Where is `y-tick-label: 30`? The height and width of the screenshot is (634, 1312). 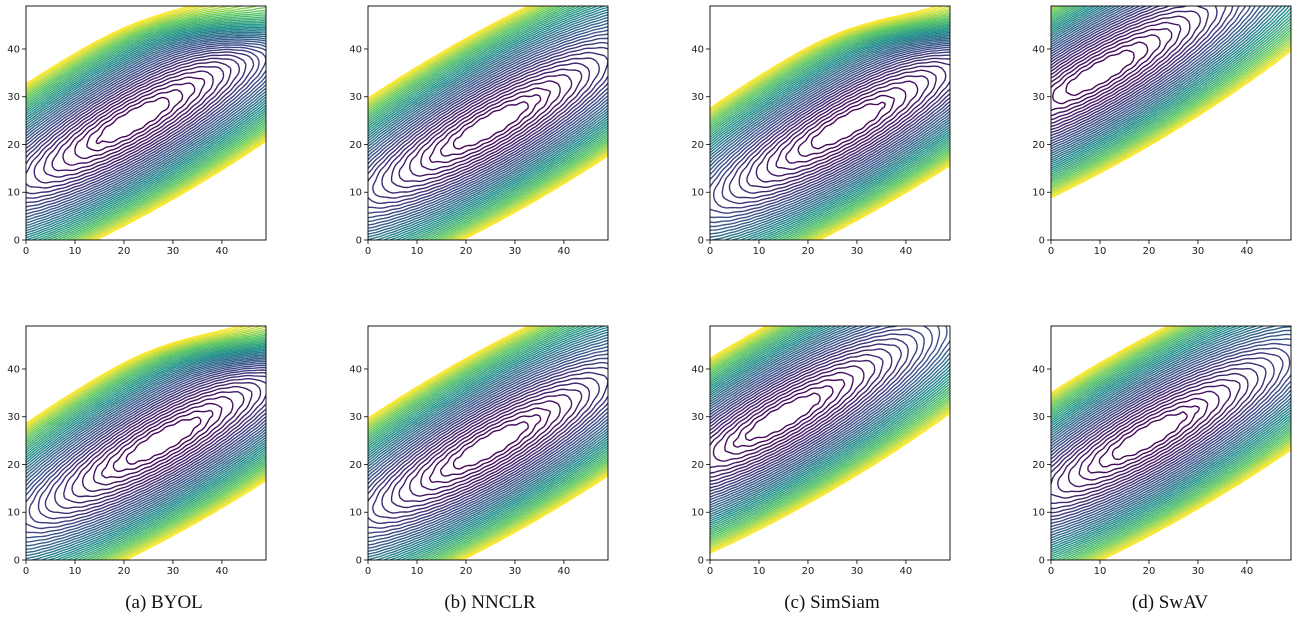
y-tick-label: 30 is located at coordinates (1038, 97).